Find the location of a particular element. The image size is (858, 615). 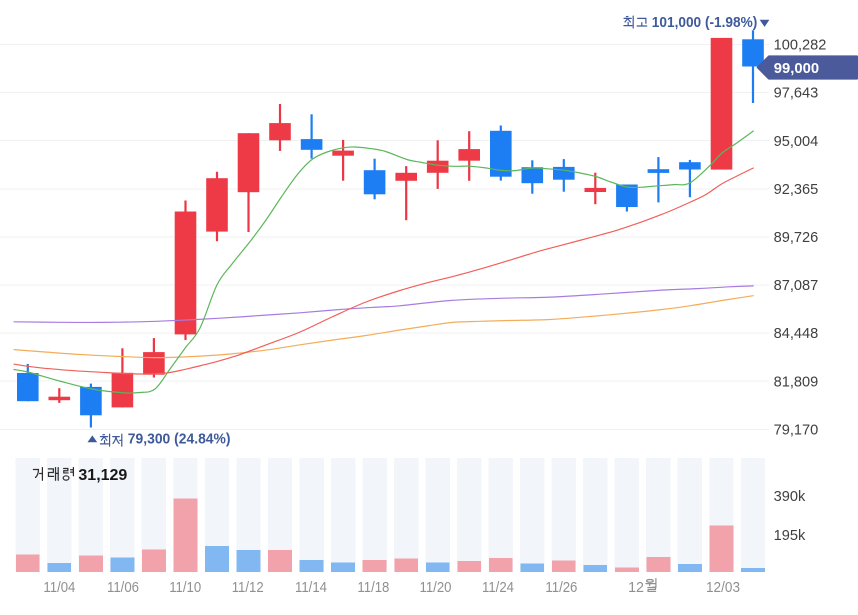

svg-text: 92,365 is located at coordinates (796, 190).